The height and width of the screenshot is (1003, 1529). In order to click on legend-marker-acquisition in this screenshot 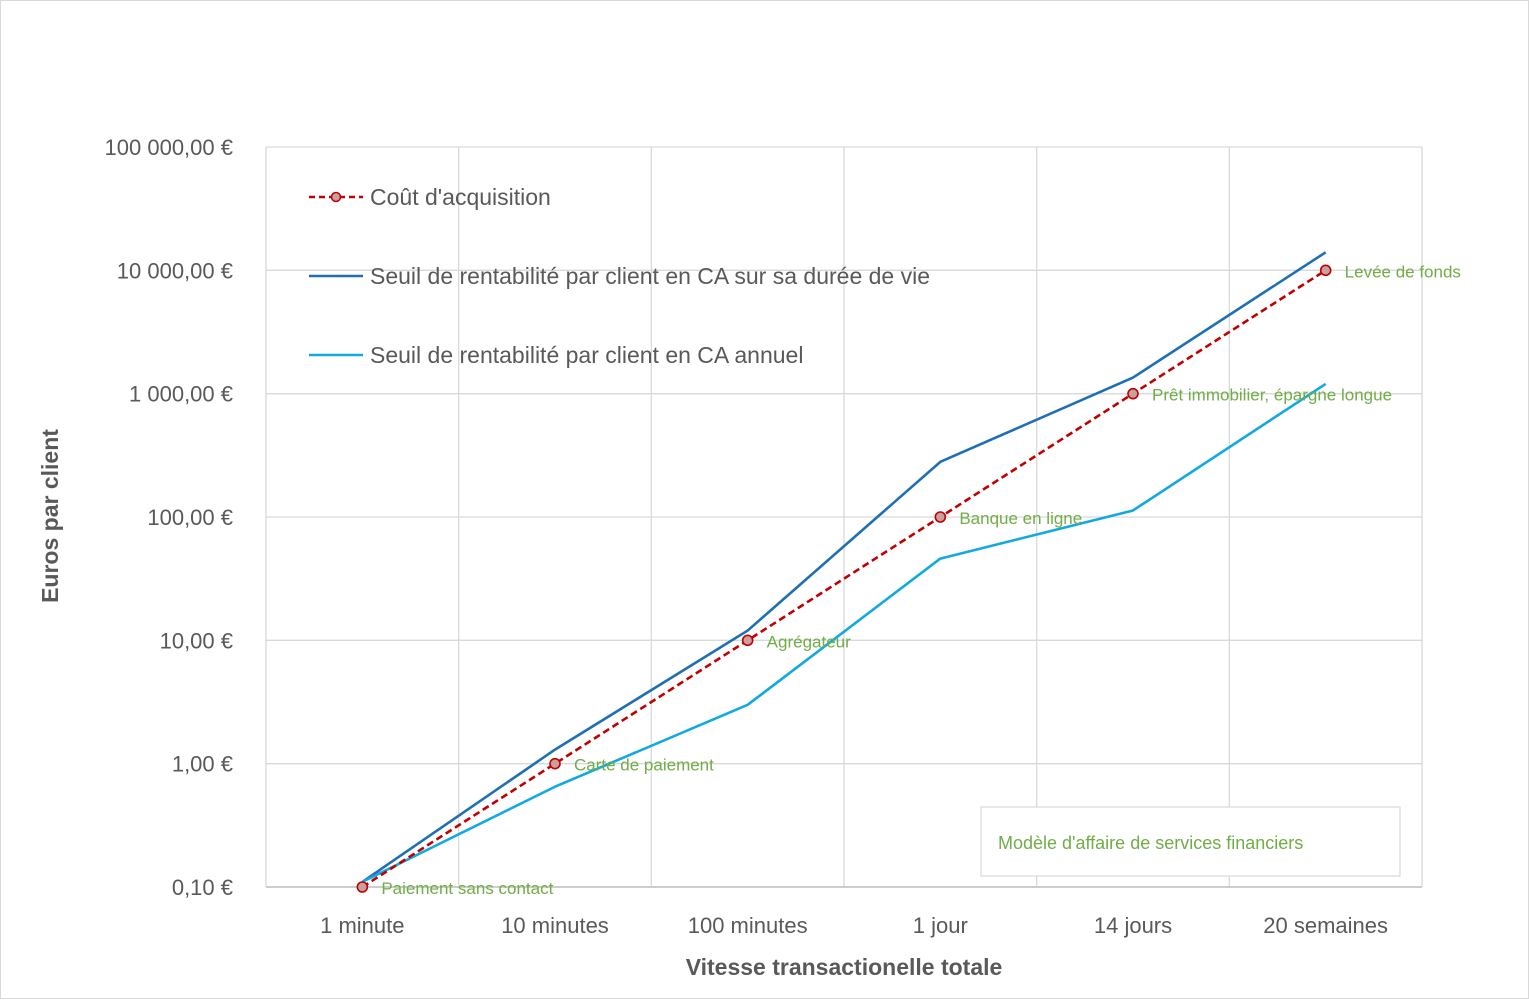, I will do `click(336, 197)`.